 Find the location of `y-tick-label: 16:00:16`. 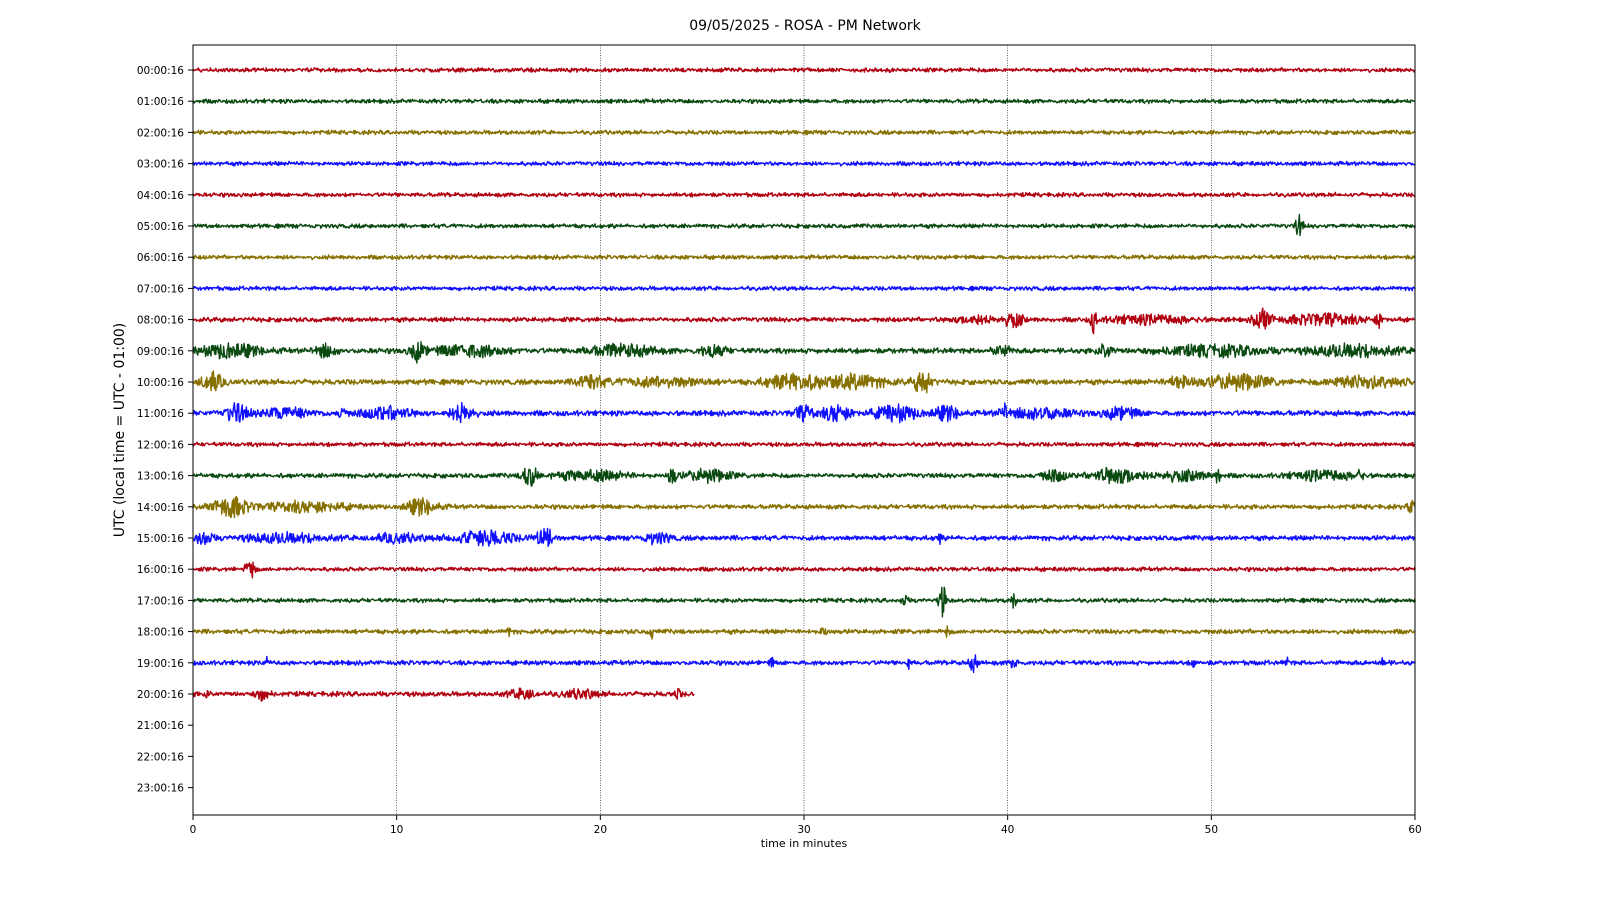

y-tick-label: 16:00:16 is located at coordinates (160, 570).